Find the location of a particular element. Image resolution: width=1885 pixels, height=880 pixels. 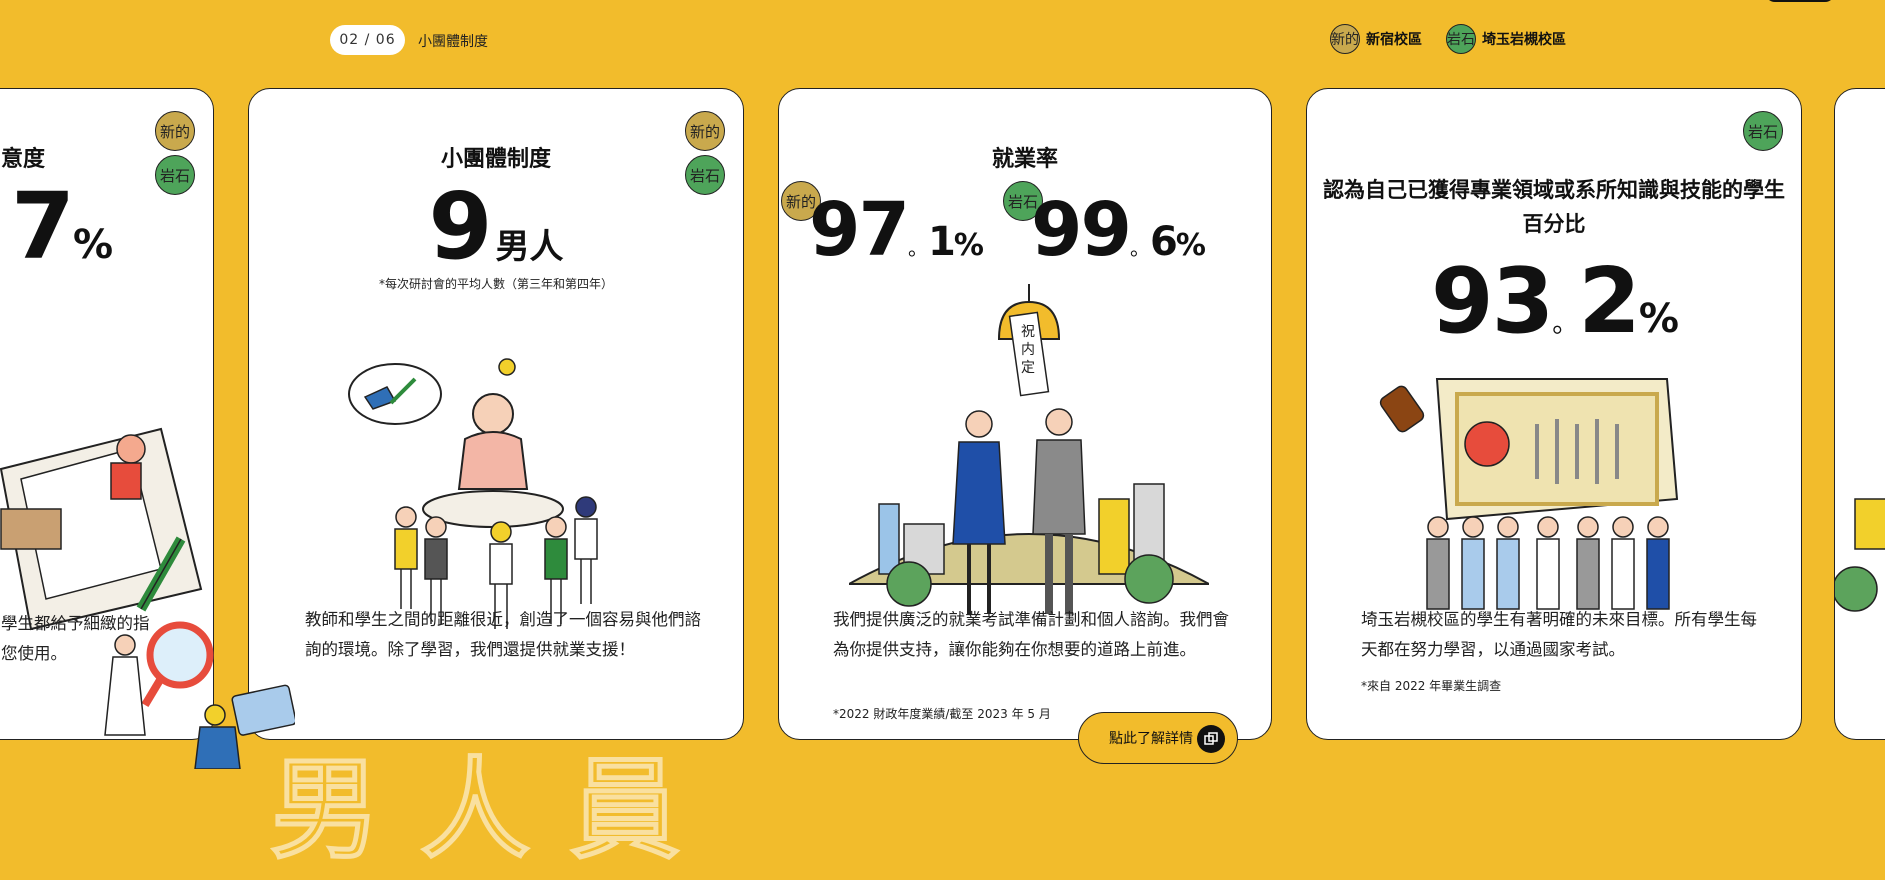

stat-value: 7% is located at coordinates (62, 227).